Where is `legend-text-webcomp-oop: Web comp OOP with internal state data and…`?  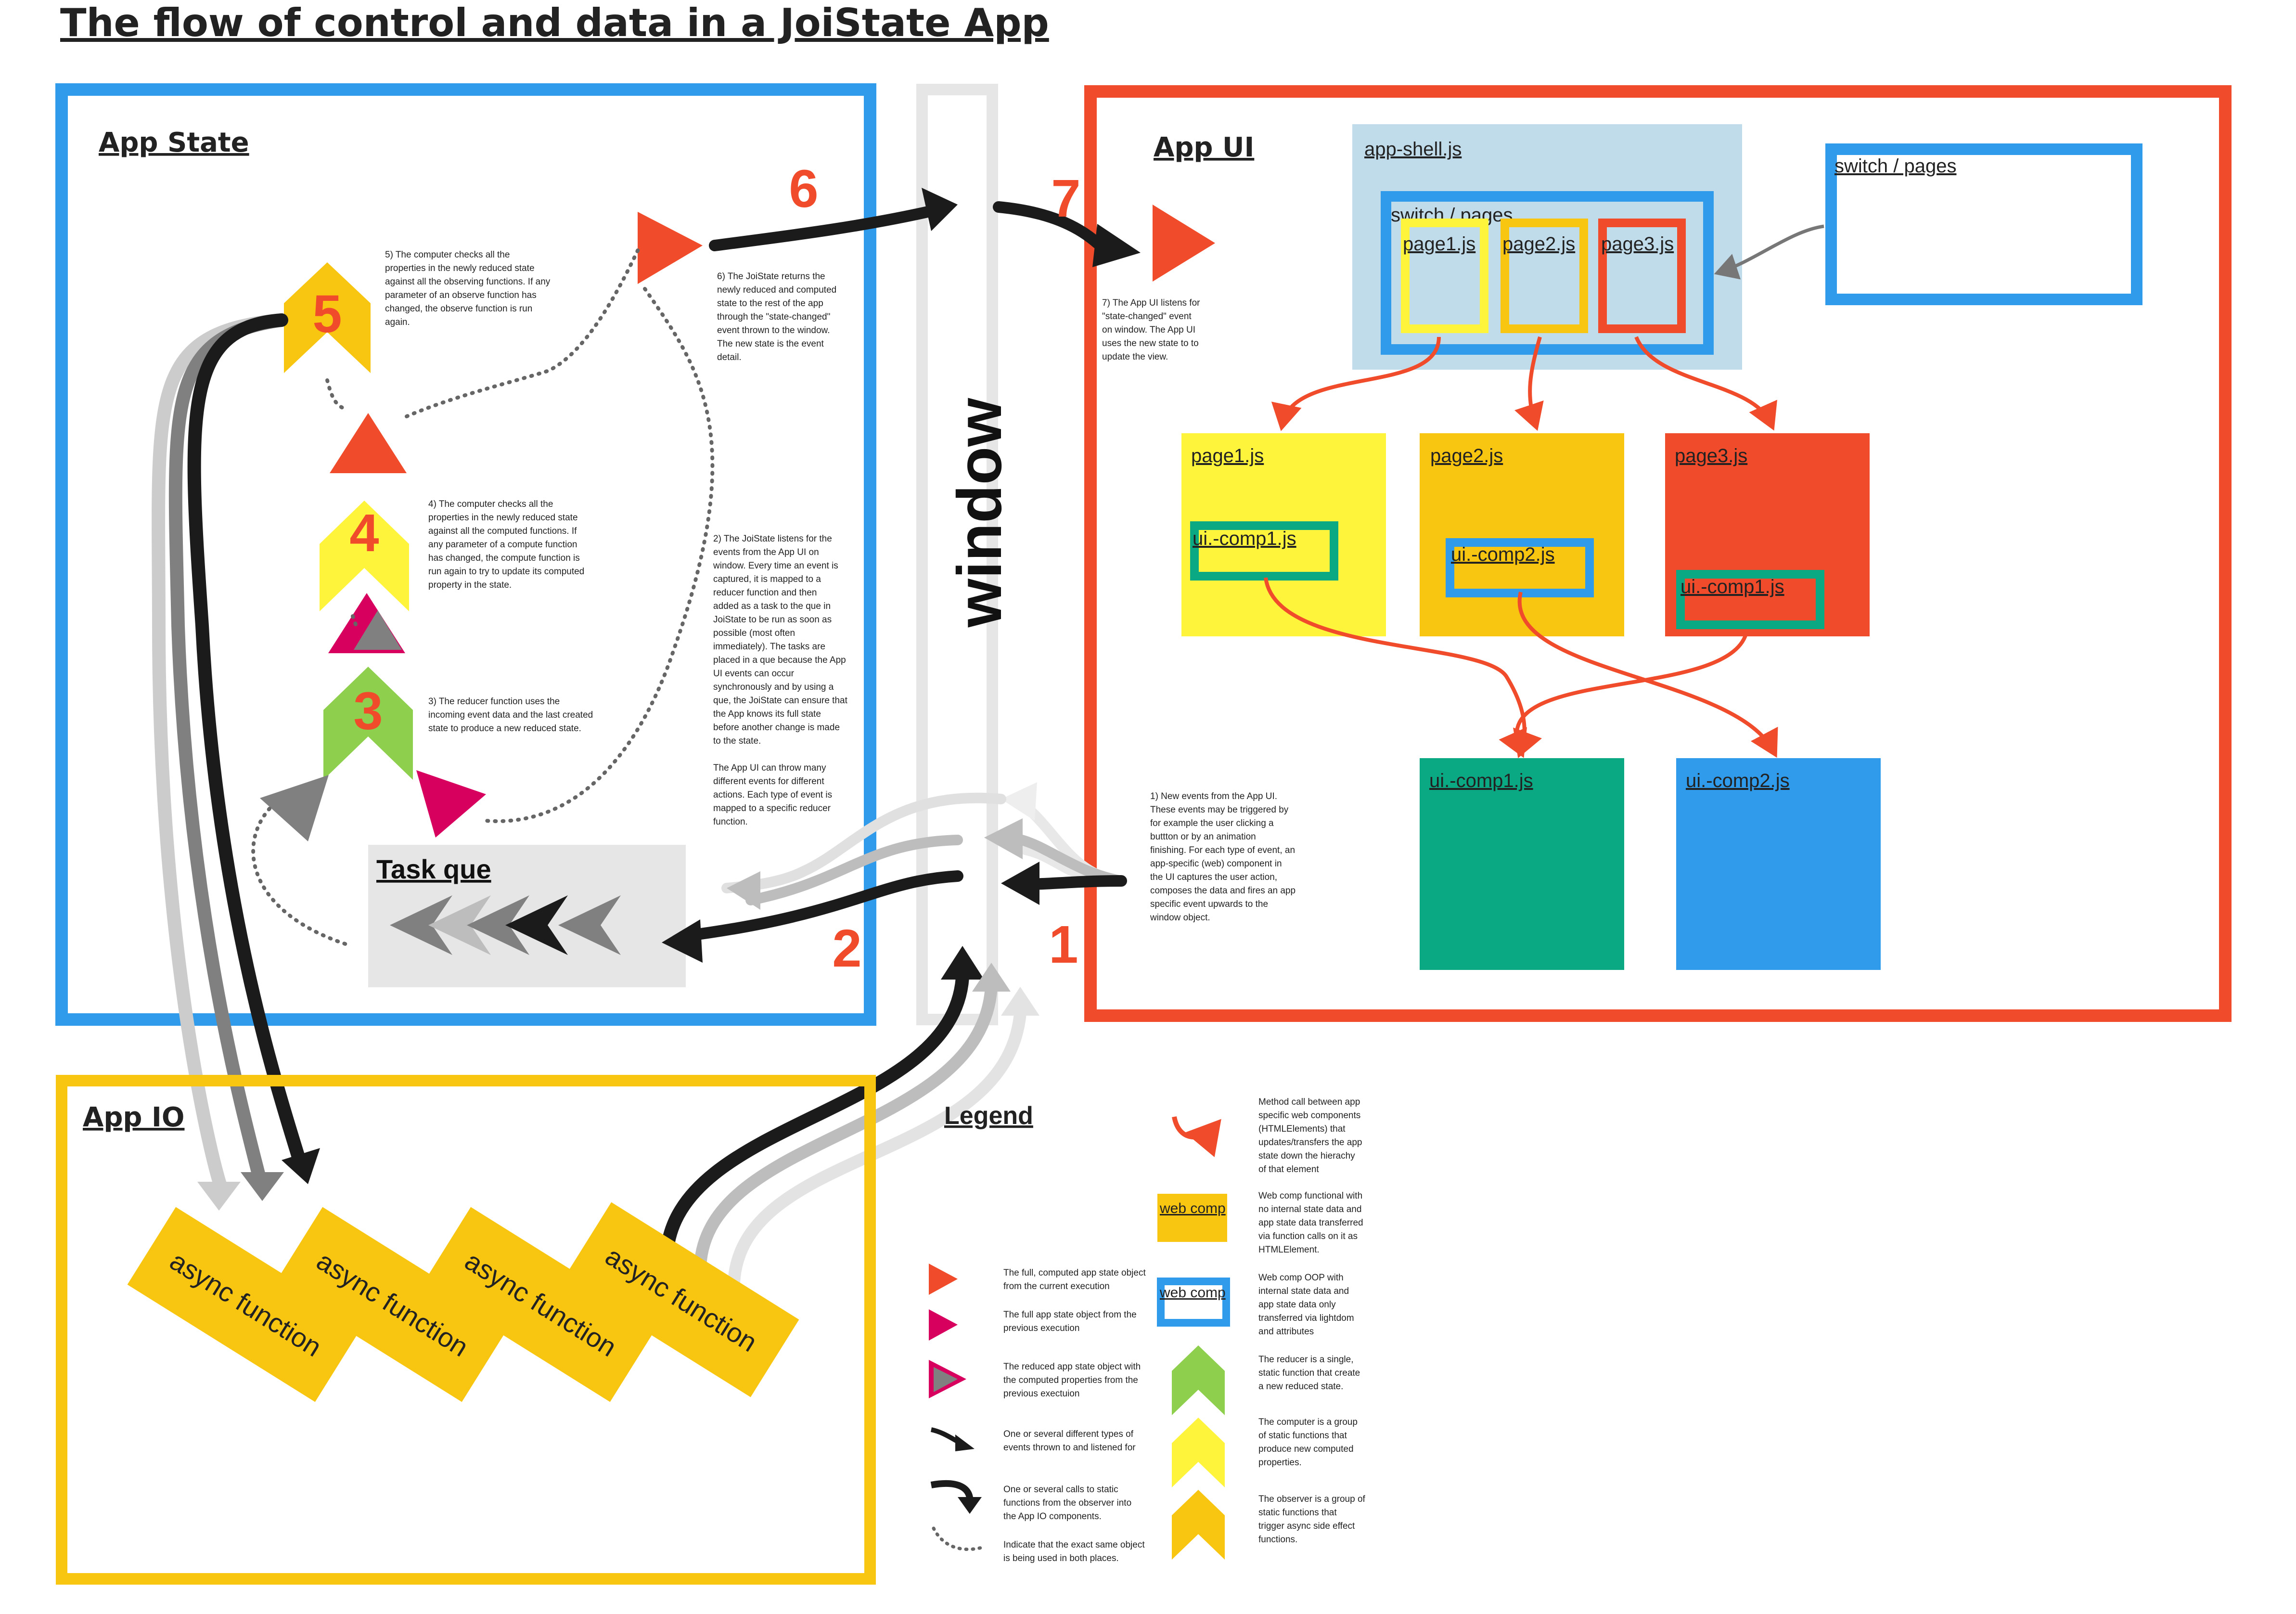
legend-text-webcomp-oop: Web comp OOP with internal state data and… is located at coordinates (1306, 1305).